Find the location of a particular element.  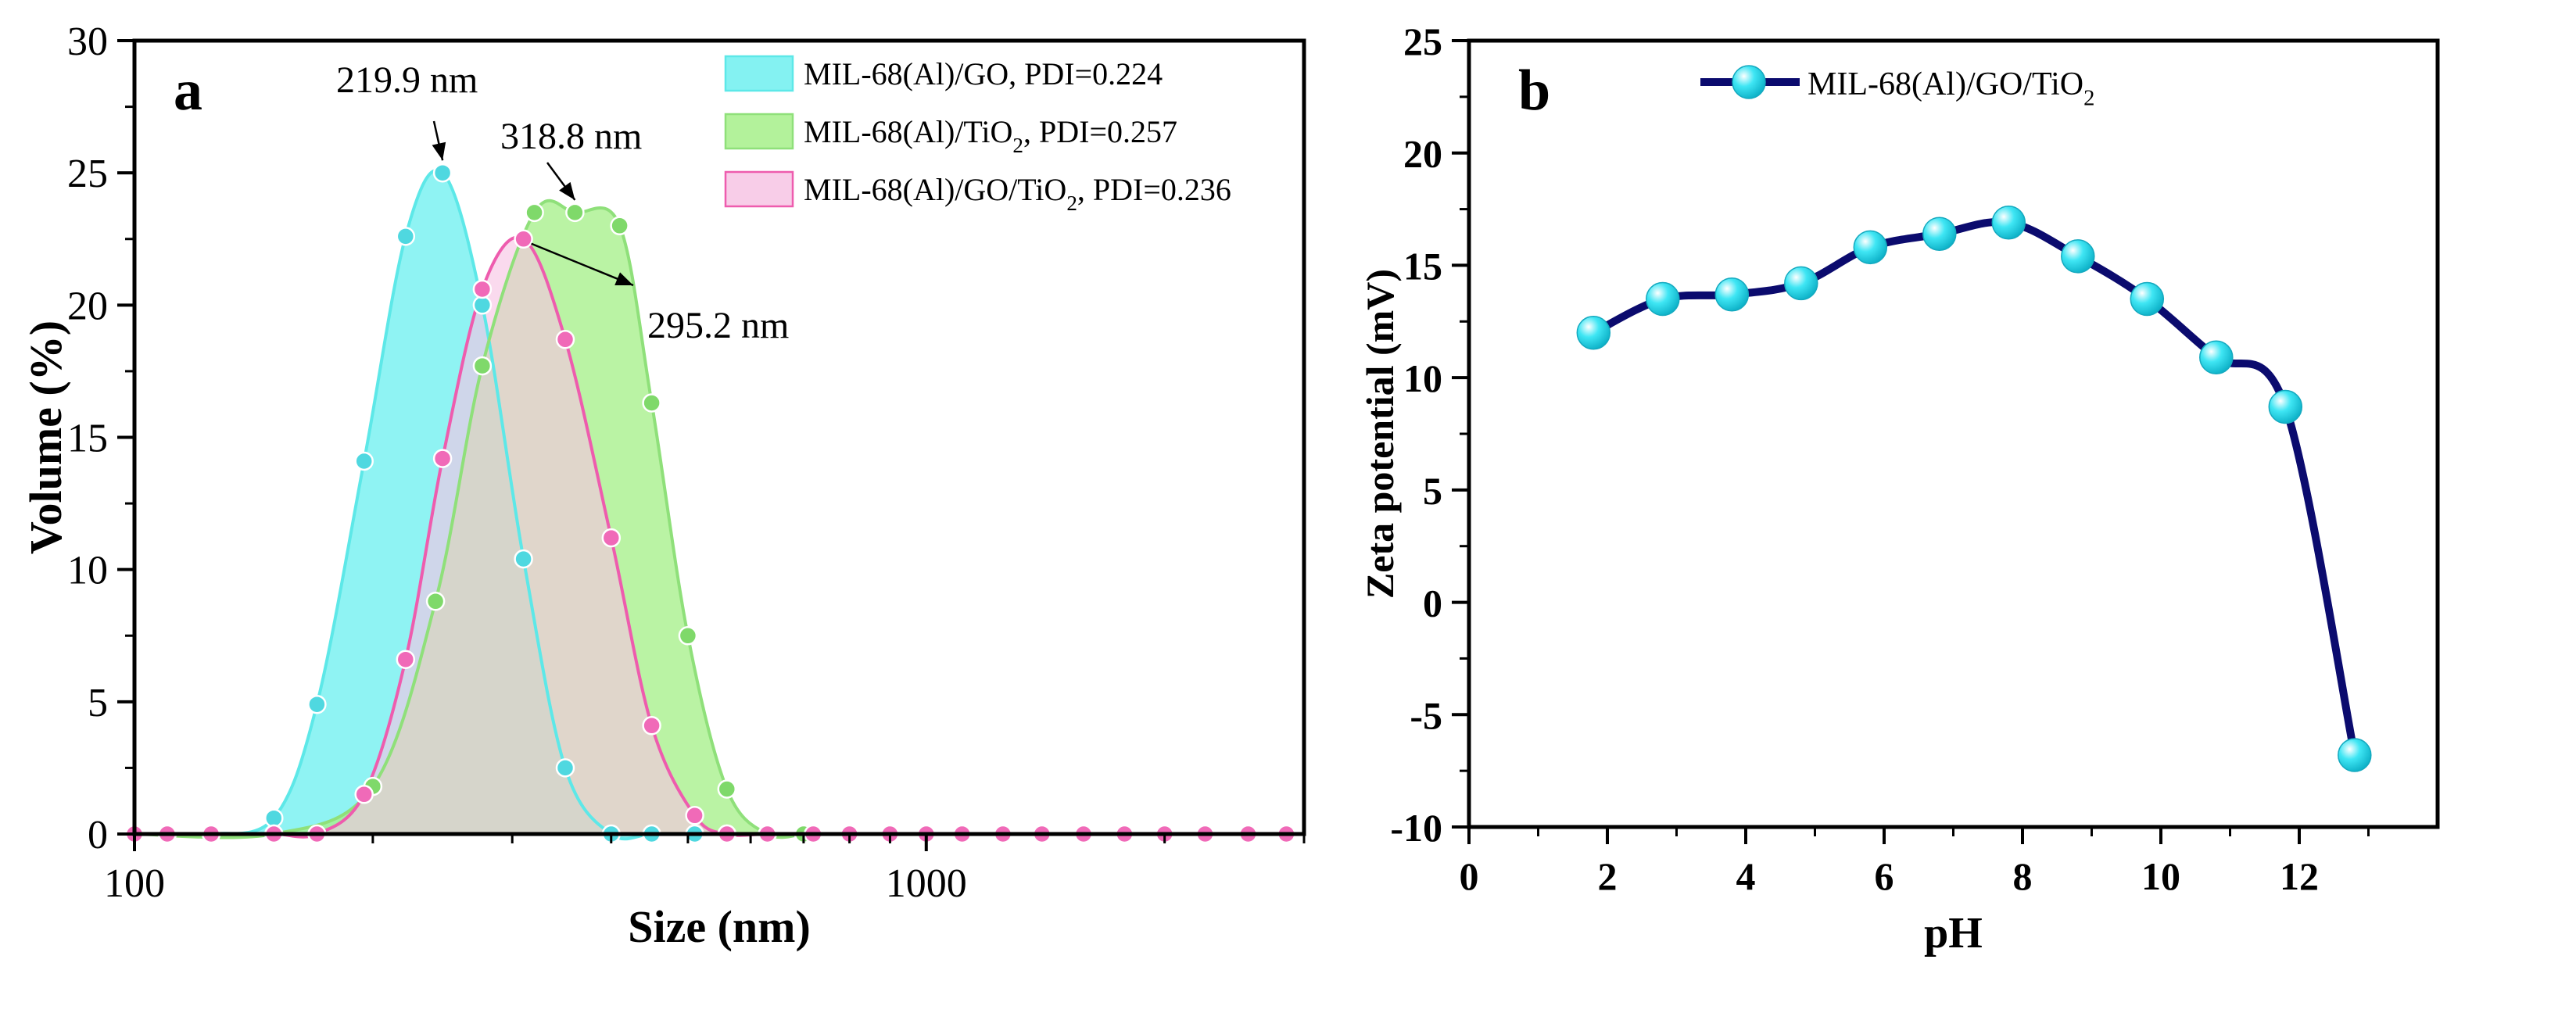

chart-a-y-tick-label-7: 30 is located at coordinates (87, 42).